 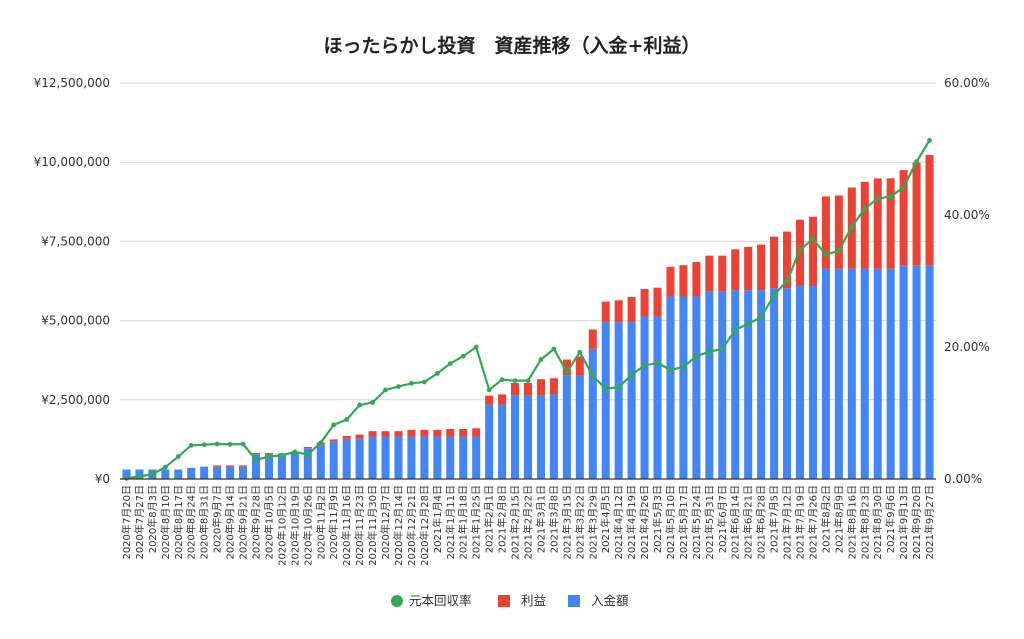 I want to click on left-tick-label: ¥0, so click(x=102, y=479).